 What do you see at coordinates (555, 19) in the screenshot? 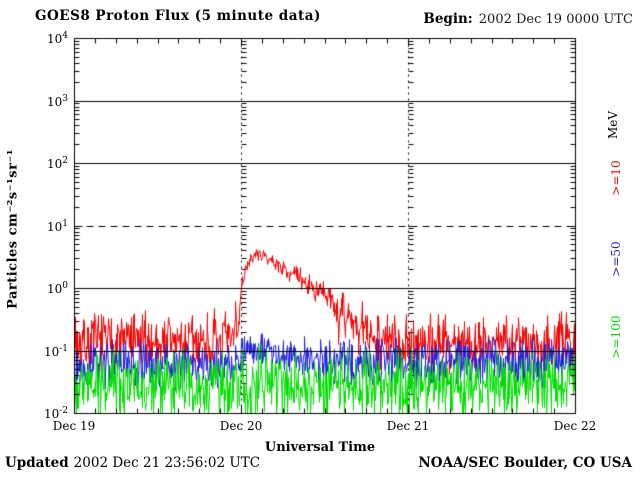
I see `begin-value: 2002 Dec 19 0000 UTC` at bounding box center [555, 19].